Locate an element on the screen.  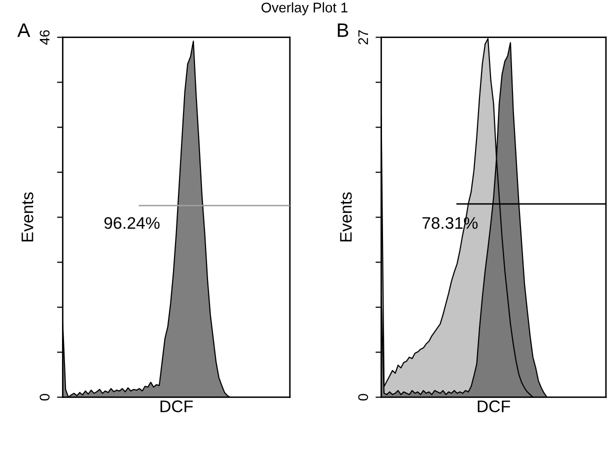
chart-title: Overlay Plot 1 is located at coordinates (305, 9).